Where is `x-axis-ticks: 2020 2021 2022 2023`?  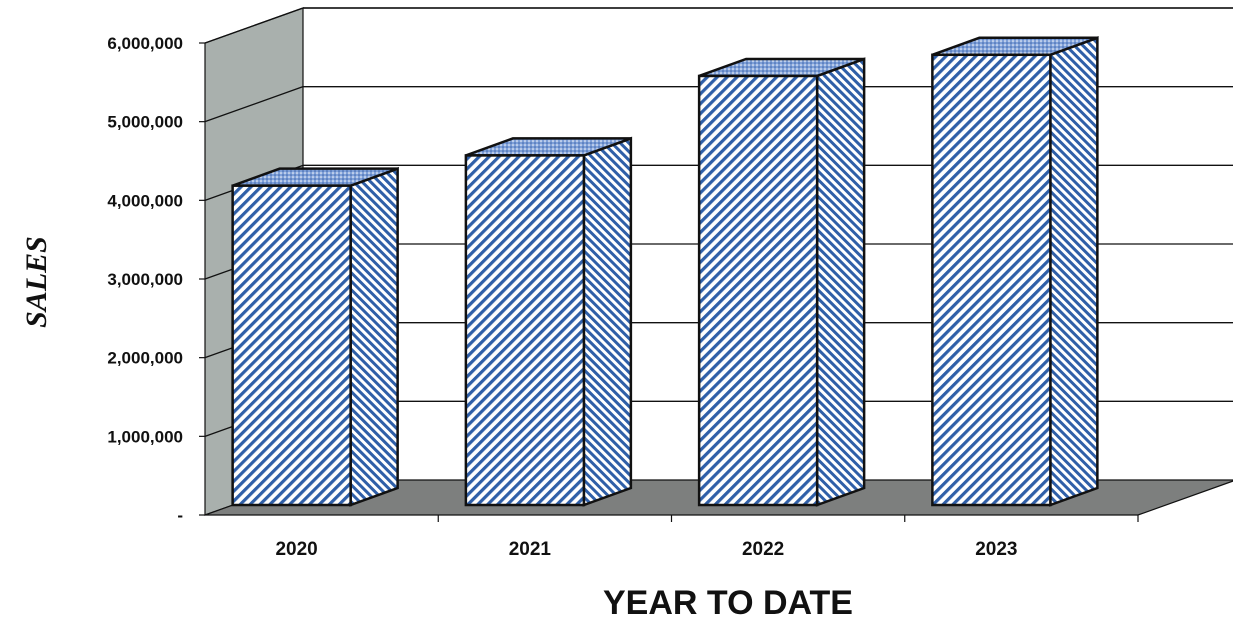
x-axis-ticks: 2020 2021 2022 2023 is located at coordinates (707, 537).